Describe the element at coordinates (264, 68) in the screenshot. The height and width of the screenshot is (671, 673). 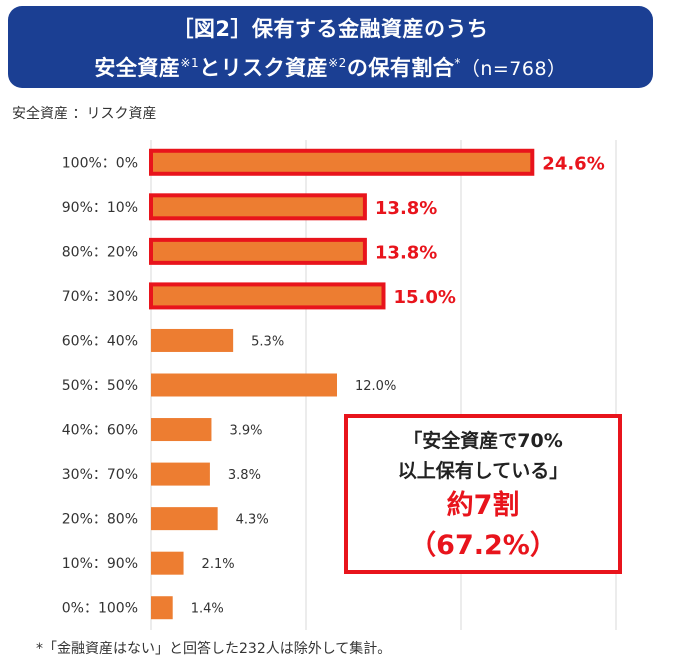
I see `title-risk-assets: とリスク資産` at that location.